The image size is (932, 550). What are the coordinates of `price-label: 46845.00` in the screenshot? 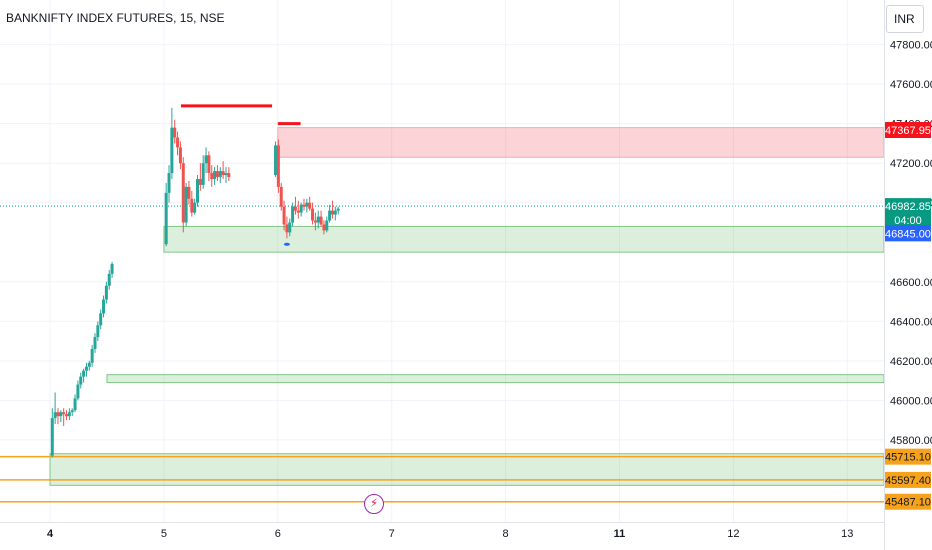 It's located at (908, 234).